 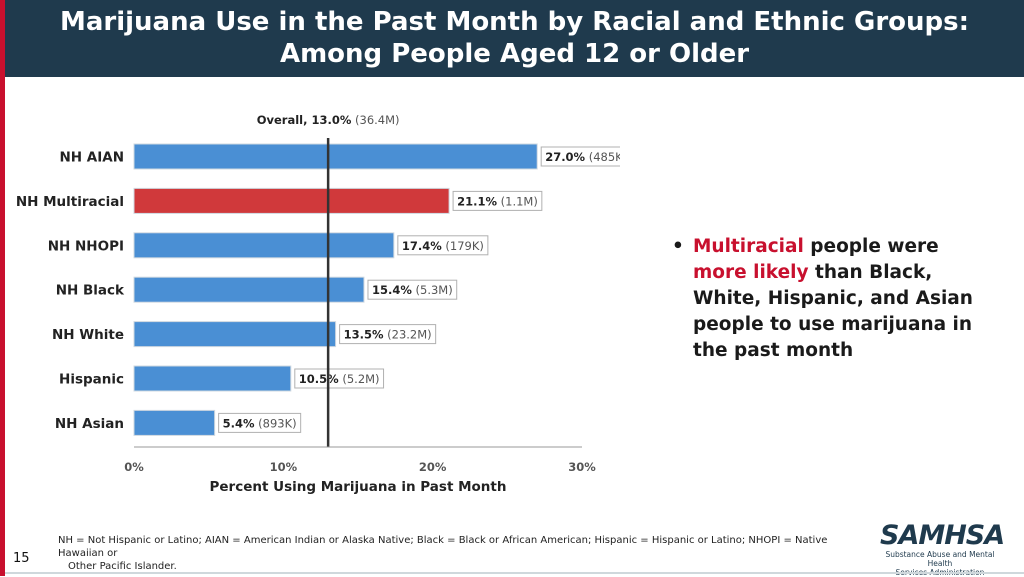 What do you see at coordinates (90, 291) in the screenshot?
I see `category-label: NH Black` at bounding box center [90, 291].